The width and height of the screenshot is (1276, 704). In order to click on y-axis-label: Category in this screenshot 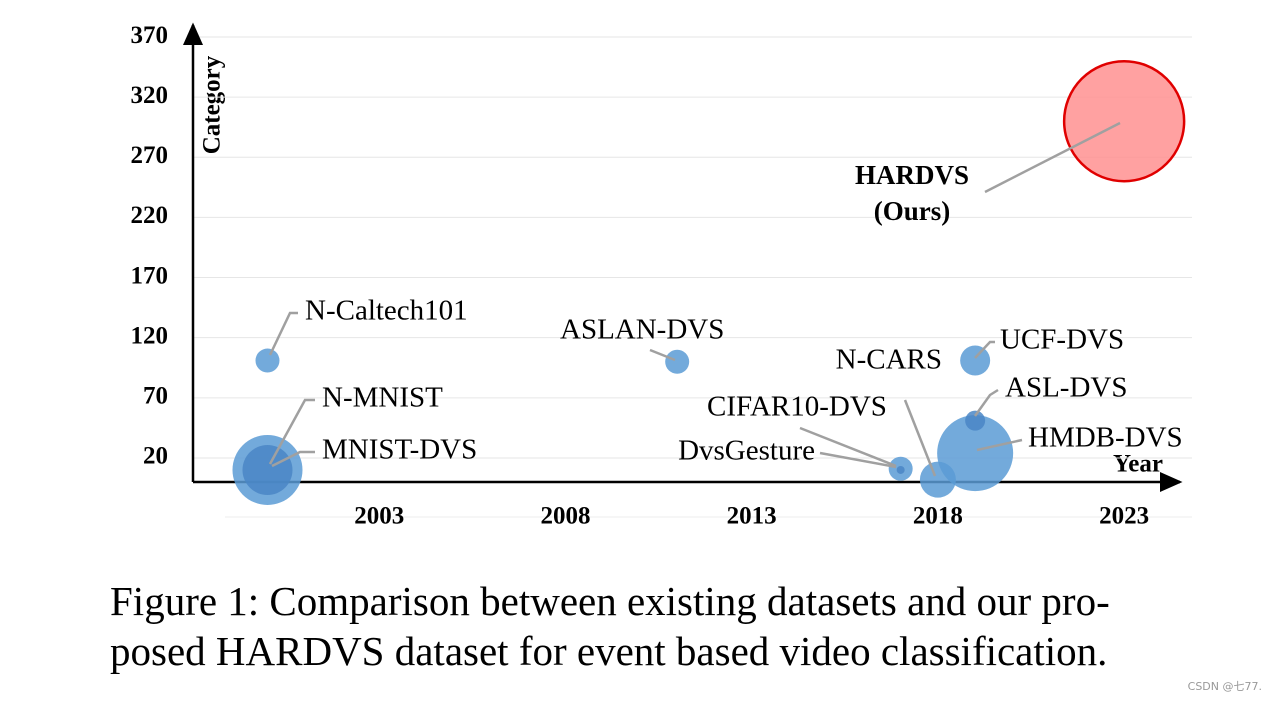, I will do `click(212, 104)`.